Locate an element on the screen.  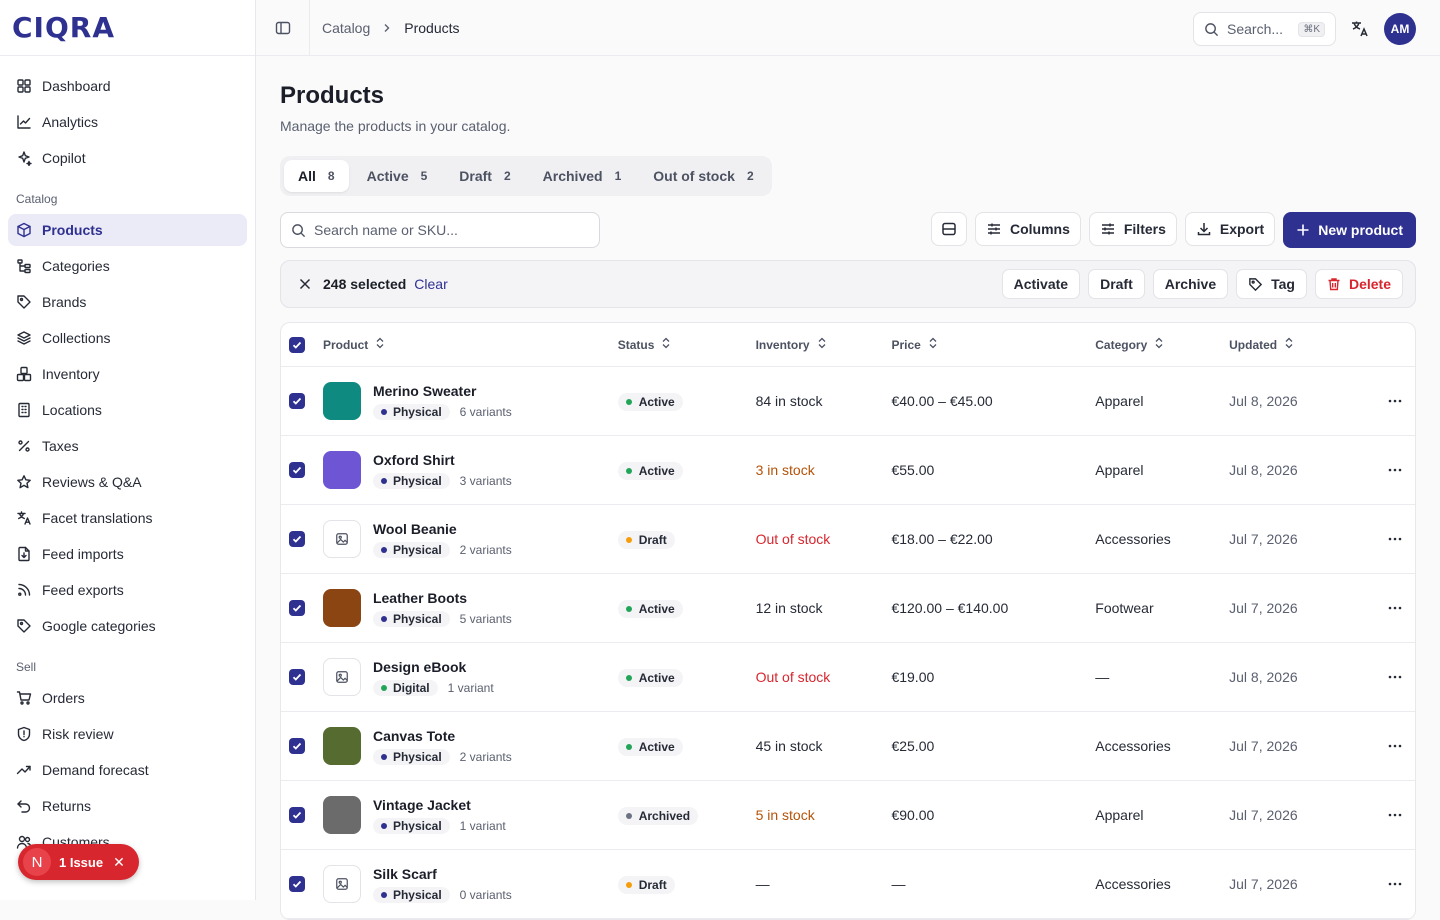
sidebar-item-dashboard: Dashboard is located at coordinates (127, 86).